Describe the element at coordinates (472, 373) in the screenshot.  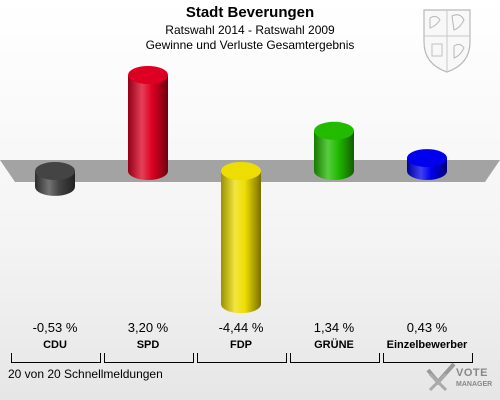
I see `logo-text-vote: VOTE` at that location.